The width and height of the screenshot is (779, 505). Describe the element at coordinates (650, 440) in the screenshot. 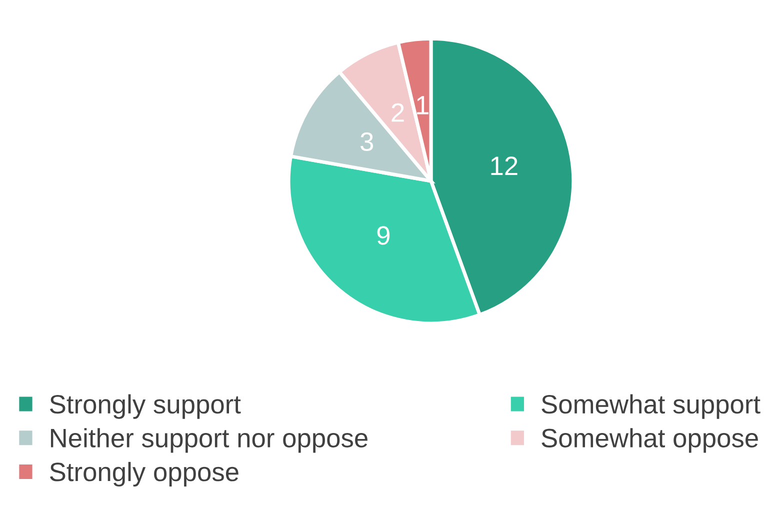

I see `legend-label: Somewhat oppose` at that location.